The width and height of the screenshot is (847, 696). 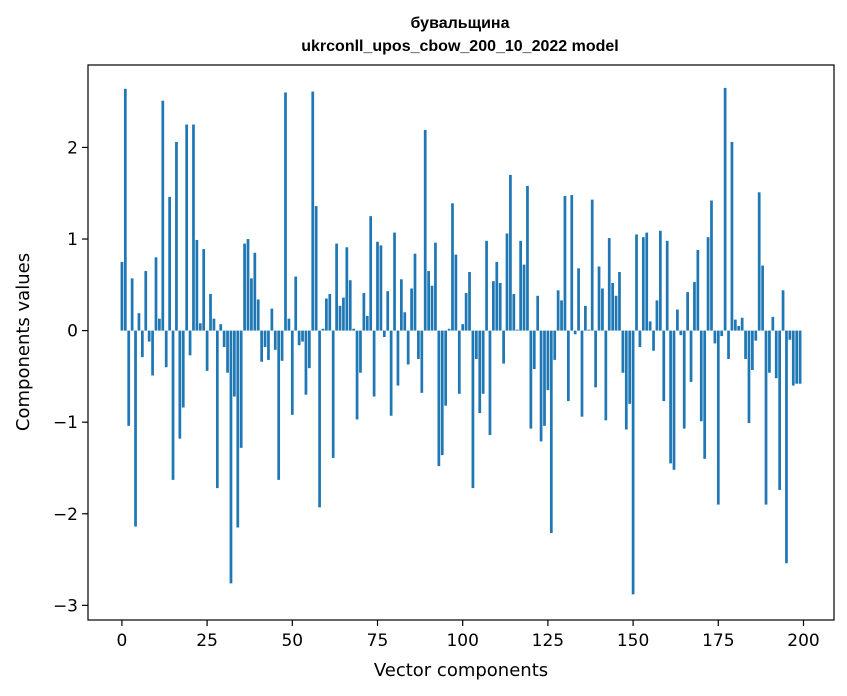 I want to click on chart-title-line2: ukrconll_upos_cbow_200_10_2022 model, so click(x=459, y=46).